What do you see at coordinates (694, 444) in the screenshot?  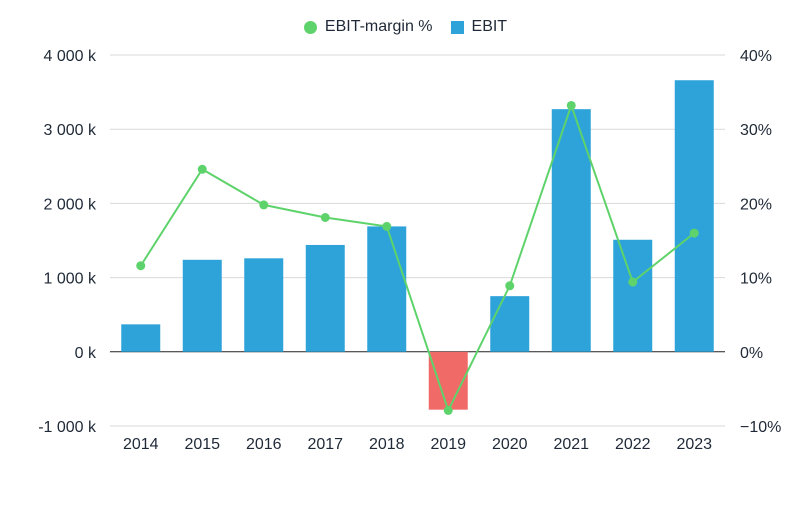 I see `x-tick-label: 2023` at bounding box center [694, 444].